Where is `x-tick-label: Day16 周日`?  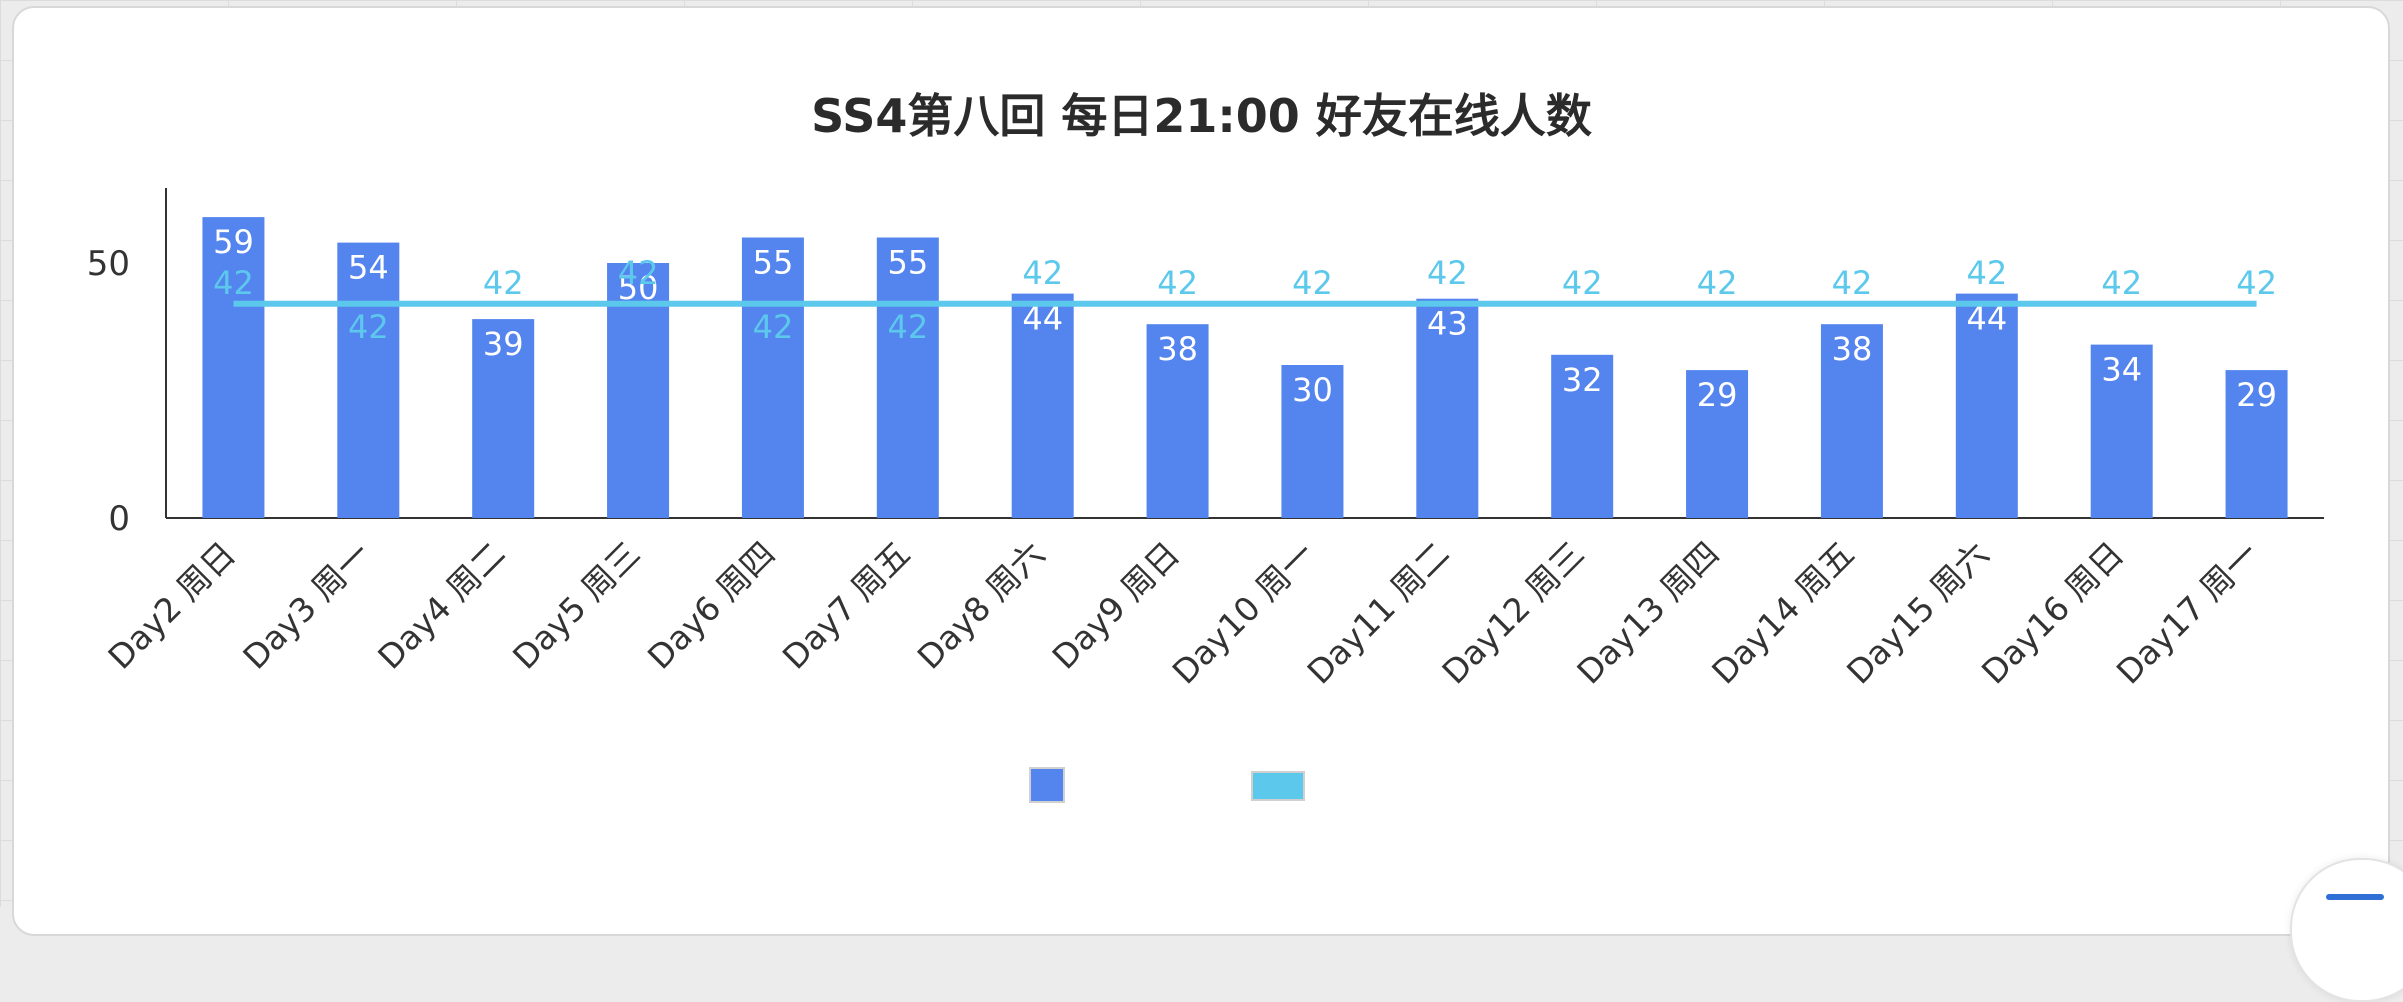
x-tick-label: Day16 周日 is located at coordinates (2052, 612).